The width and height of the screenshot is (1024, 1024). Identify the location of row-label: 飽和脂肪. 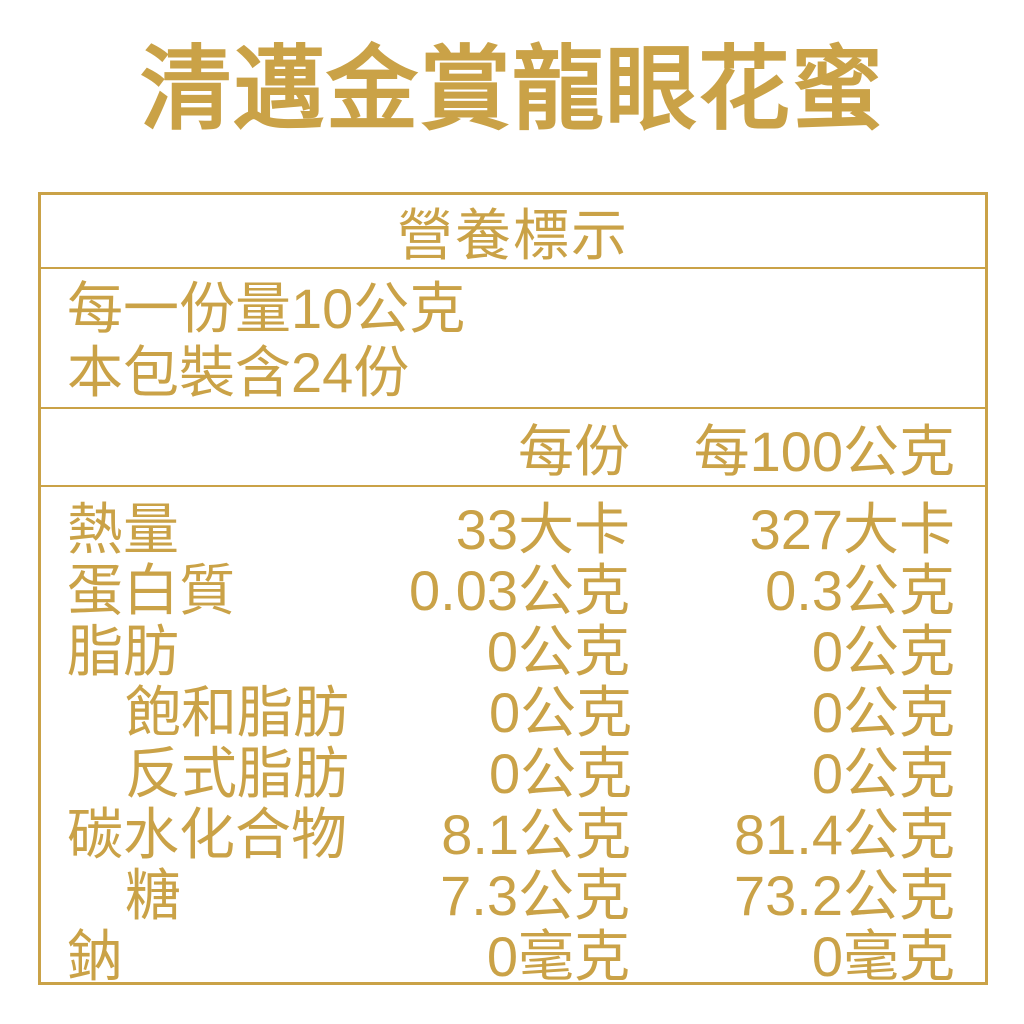
(237, 712).